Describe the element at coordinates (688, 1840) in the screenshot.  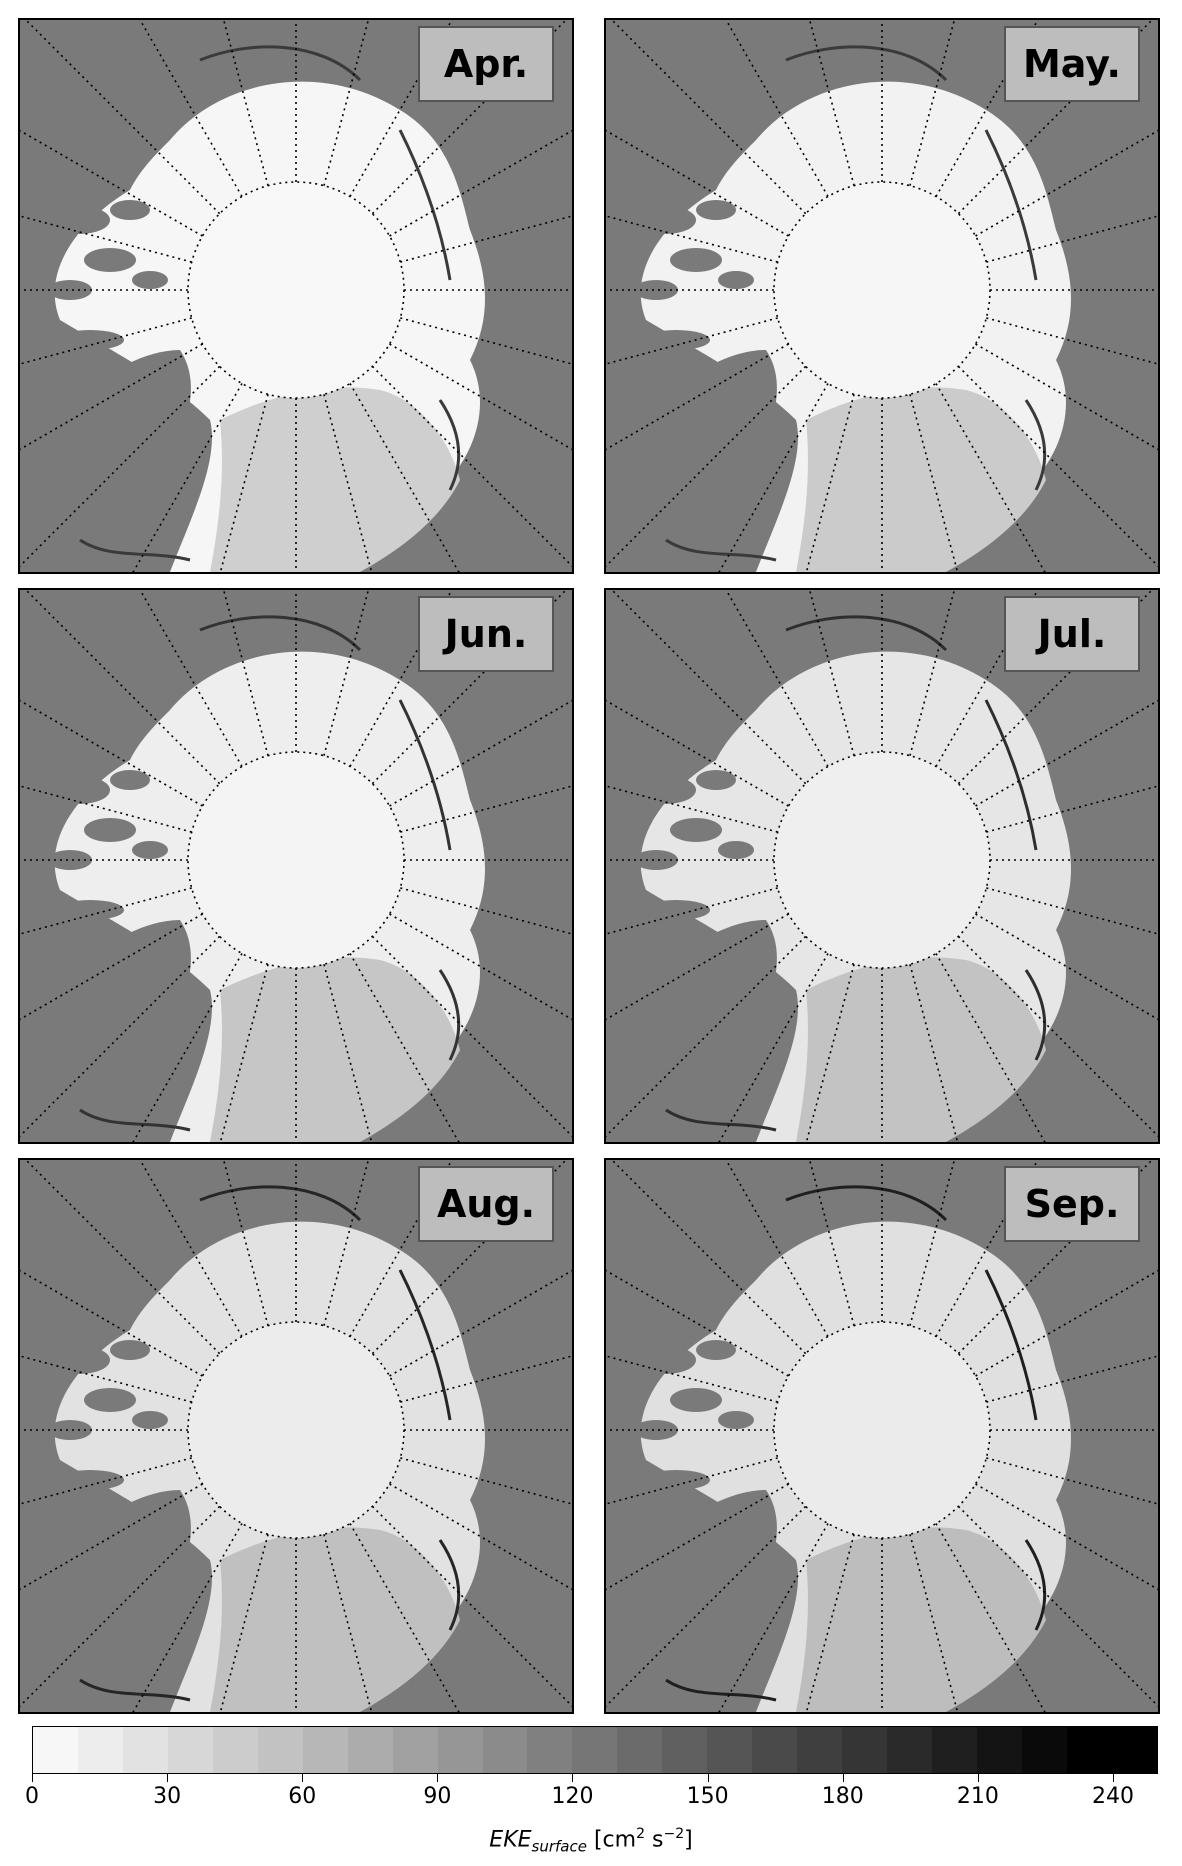
I see `colorbar-label-units-post: ]` at that location.